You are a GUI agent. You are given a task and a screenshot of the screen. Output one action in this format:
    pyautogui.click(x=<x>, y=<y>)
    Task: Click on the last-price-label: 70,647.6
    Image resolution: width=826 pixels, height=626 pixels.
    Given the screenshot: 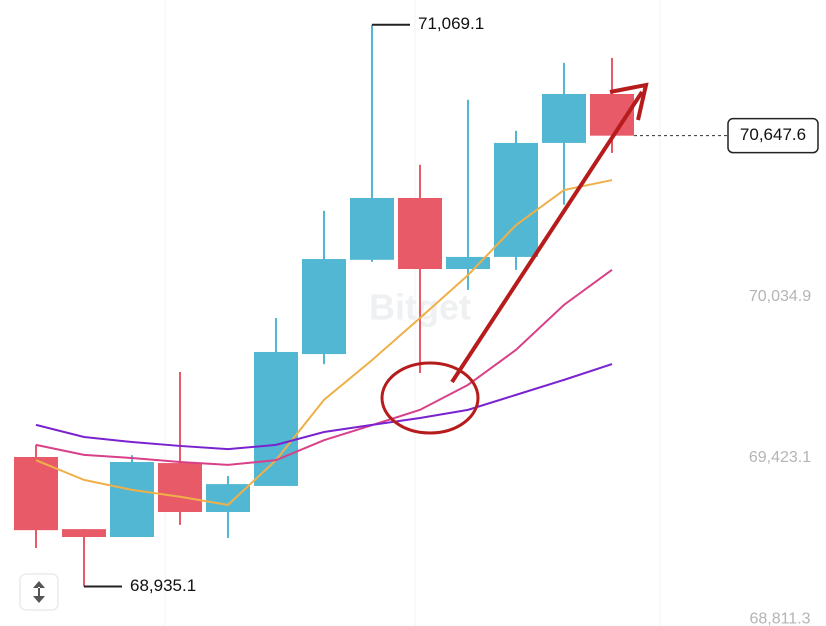 What is the action you would take?
    pyautogui.click(x=773, y=134)
    